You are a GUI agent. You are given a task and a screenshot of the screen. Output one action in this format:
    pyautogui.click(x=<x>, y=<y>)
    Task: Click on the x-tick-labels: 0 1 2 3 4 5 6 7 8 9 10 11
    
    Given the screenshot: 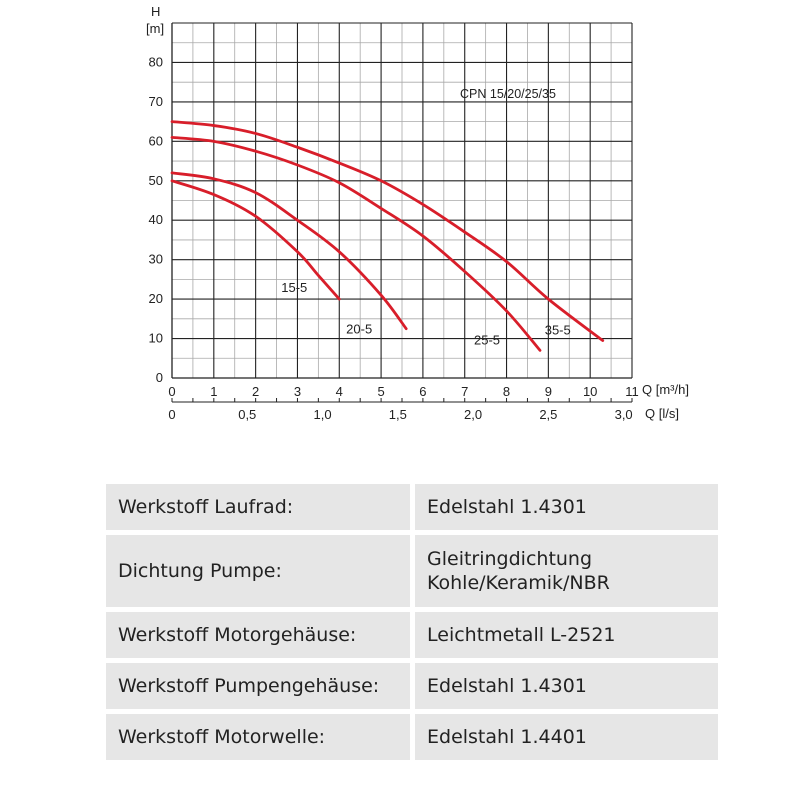 What is the action you would take?
    pyautogui.click(x=403, y=391)
    